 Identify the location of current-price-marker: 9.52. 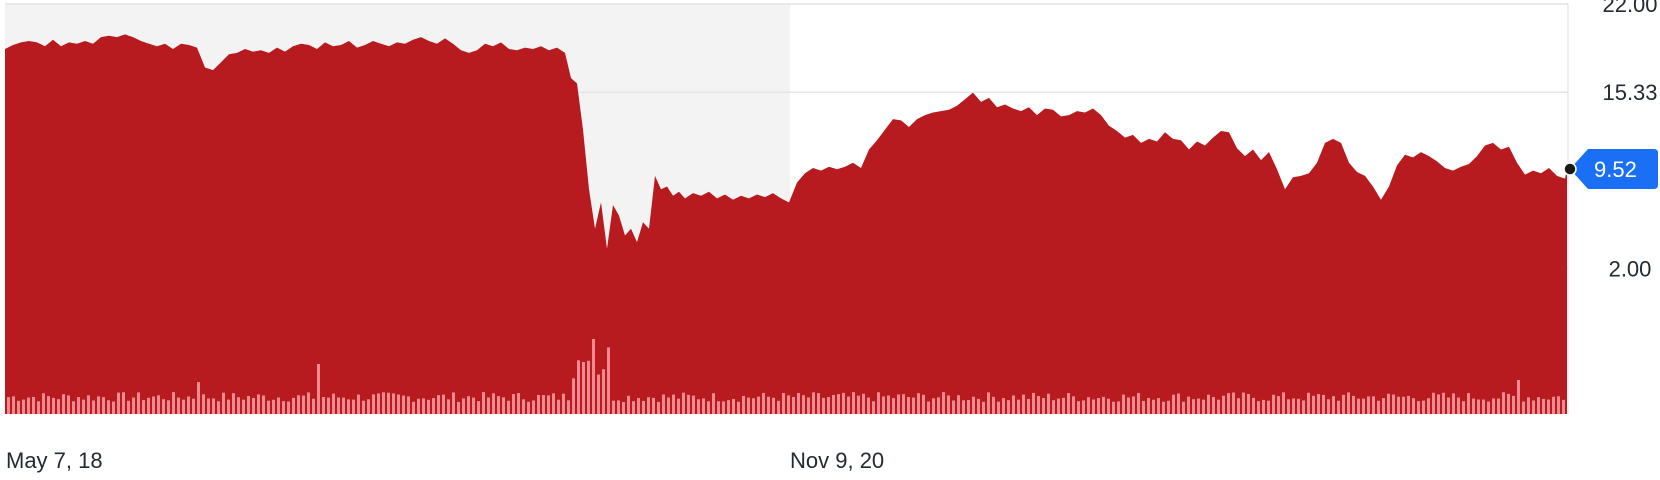
(1610, 169).